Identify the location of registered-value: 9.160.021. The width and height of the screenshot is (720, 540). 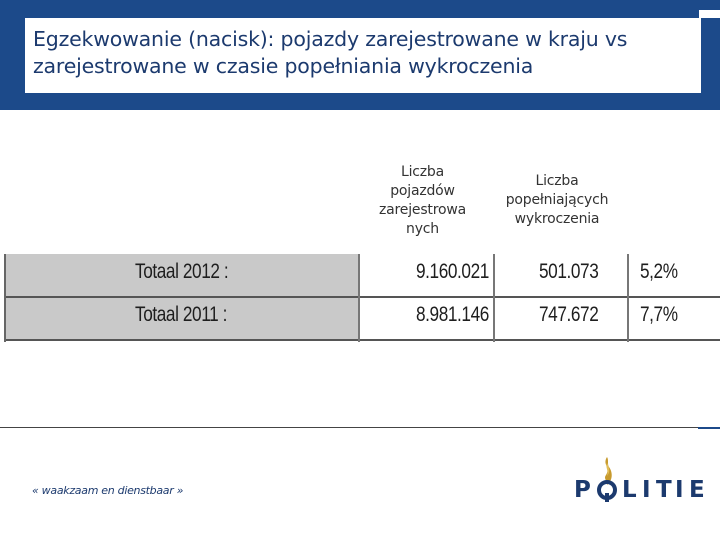
(452, 271).